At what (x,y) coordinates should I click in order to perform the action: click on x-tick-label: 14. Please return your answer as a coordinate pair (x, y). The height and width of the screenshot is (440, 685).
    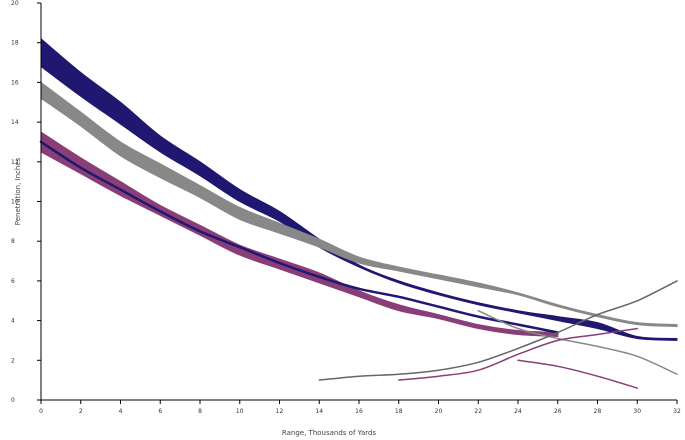
    Looking at the image, I should click on (319, 411).